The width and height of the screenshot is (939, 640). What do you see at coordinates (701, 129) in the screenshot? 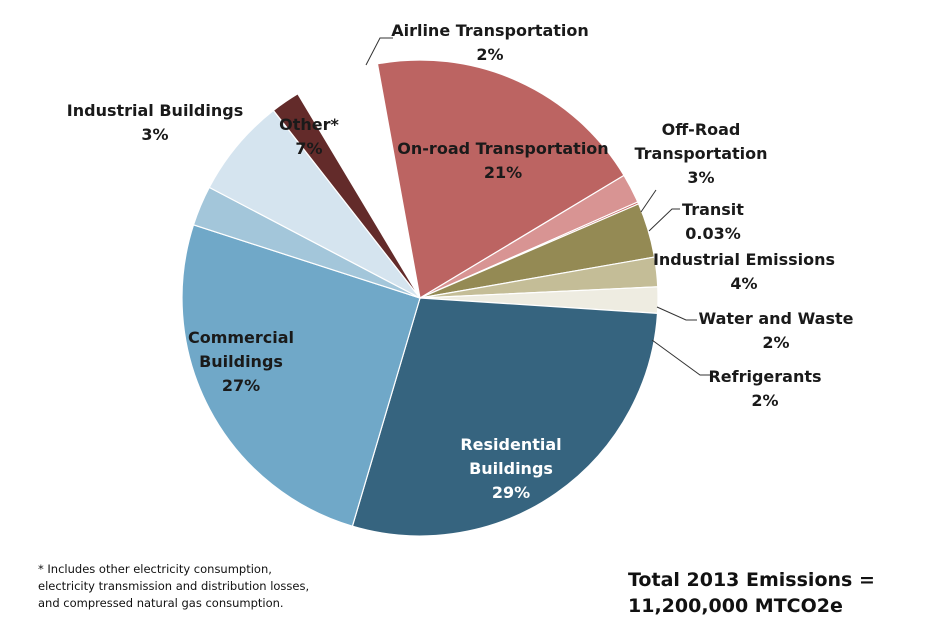
I see `data-label-text: Off-Road` at bounding box center [701, 129].